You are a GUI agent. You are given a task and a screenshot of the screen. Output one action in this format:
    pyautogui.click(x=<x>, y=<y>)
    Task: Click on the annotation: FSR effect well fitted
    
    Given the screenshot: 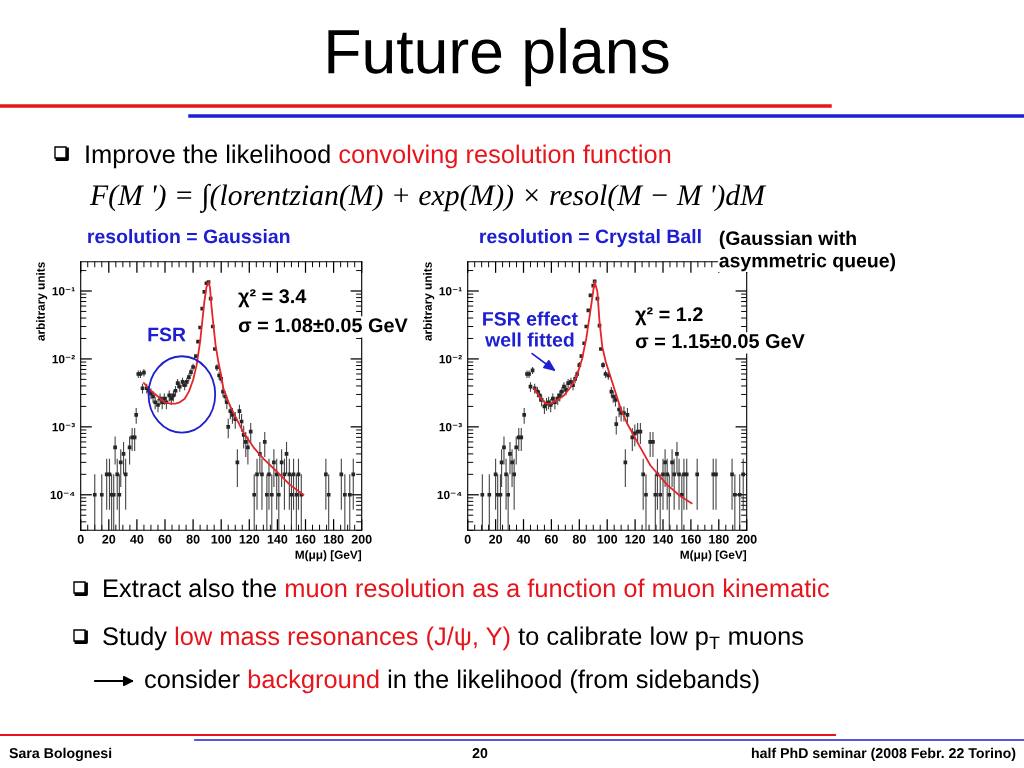 What is the action you would take?
    pyautogui.click(x=530, y=329)
    